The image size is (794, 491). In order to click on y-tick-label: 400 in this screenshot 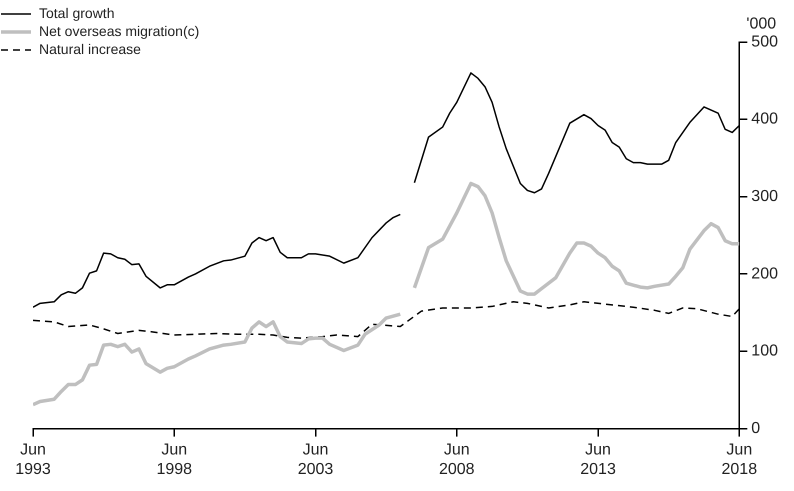, I will do `click(764, 119)`.